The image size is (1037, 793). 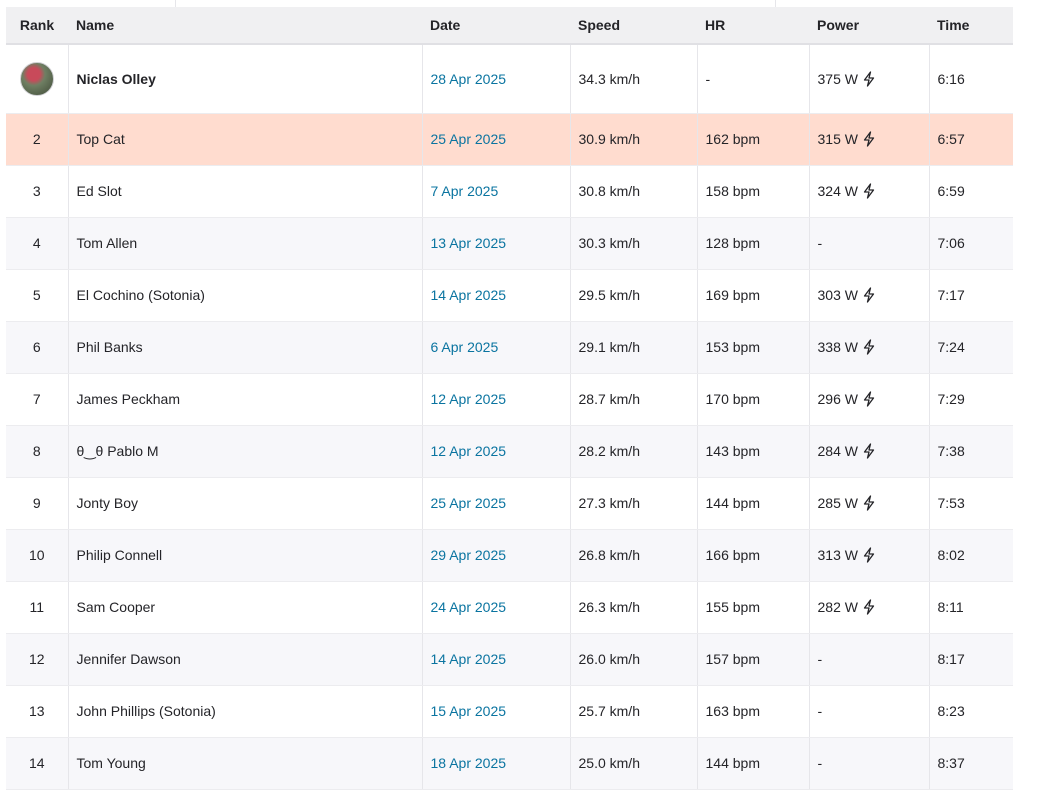 What do you see at coordinates (244, 659) in the screenshot?
I see `athlete-name-link: Jennifer Dawson` at bounding box center [244, 659].